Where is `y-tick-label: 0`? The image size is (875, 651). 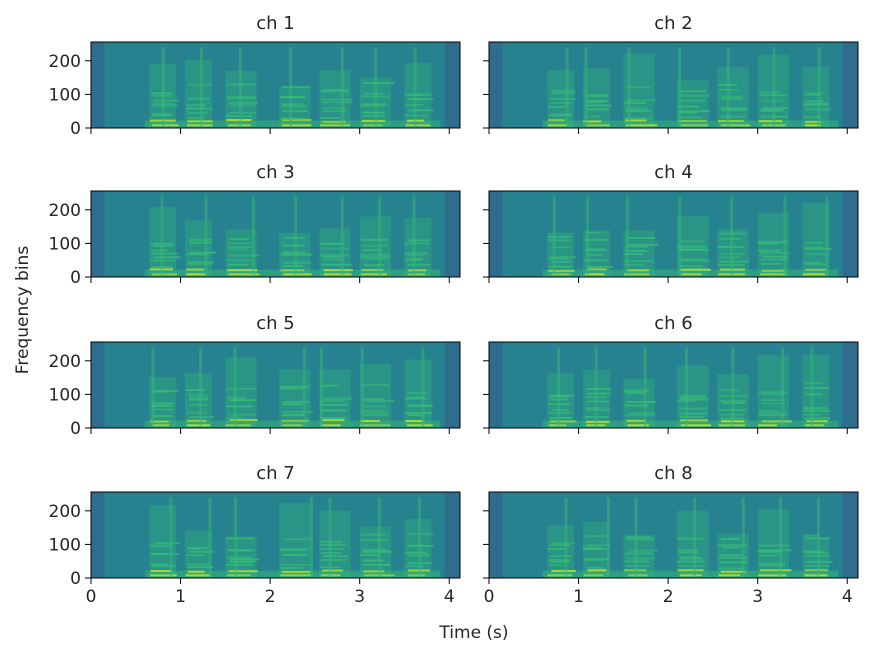
y-tick-label: 0 is located at coordinates (75, 278).